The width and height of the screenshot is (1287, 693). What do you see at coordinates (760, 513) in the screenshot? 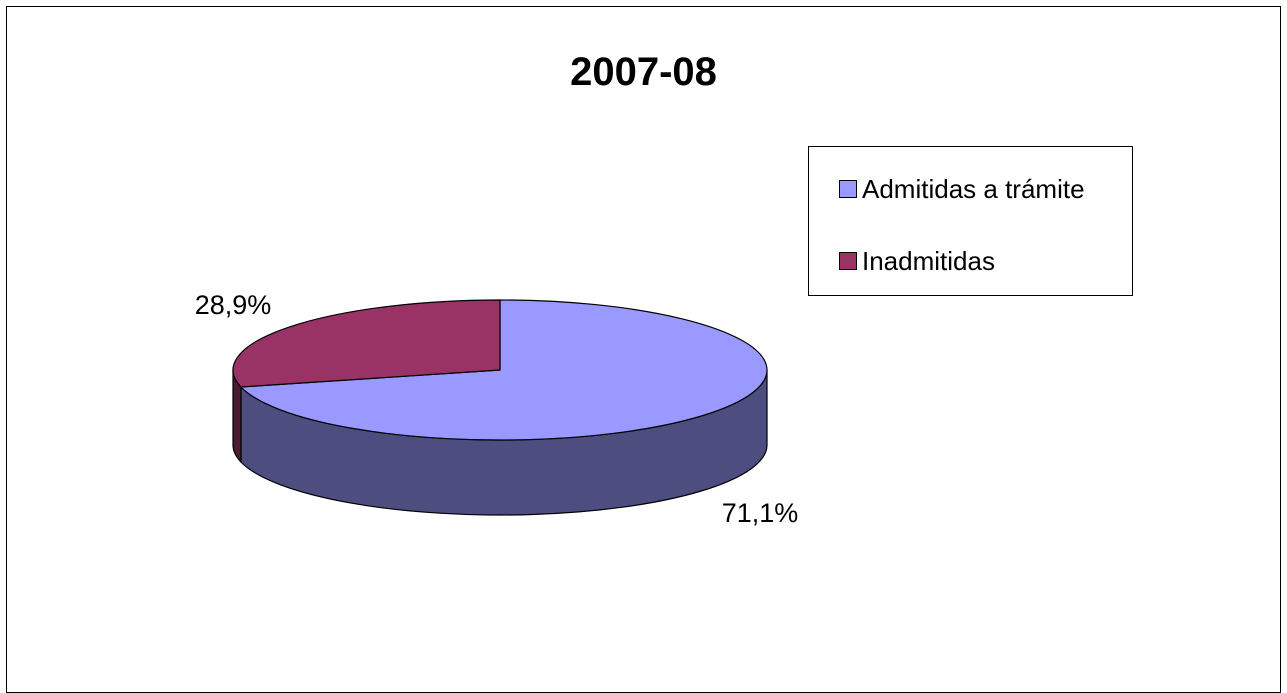
I see `data-label-admitidas: 71,1%` at bounding box center [760, 513].